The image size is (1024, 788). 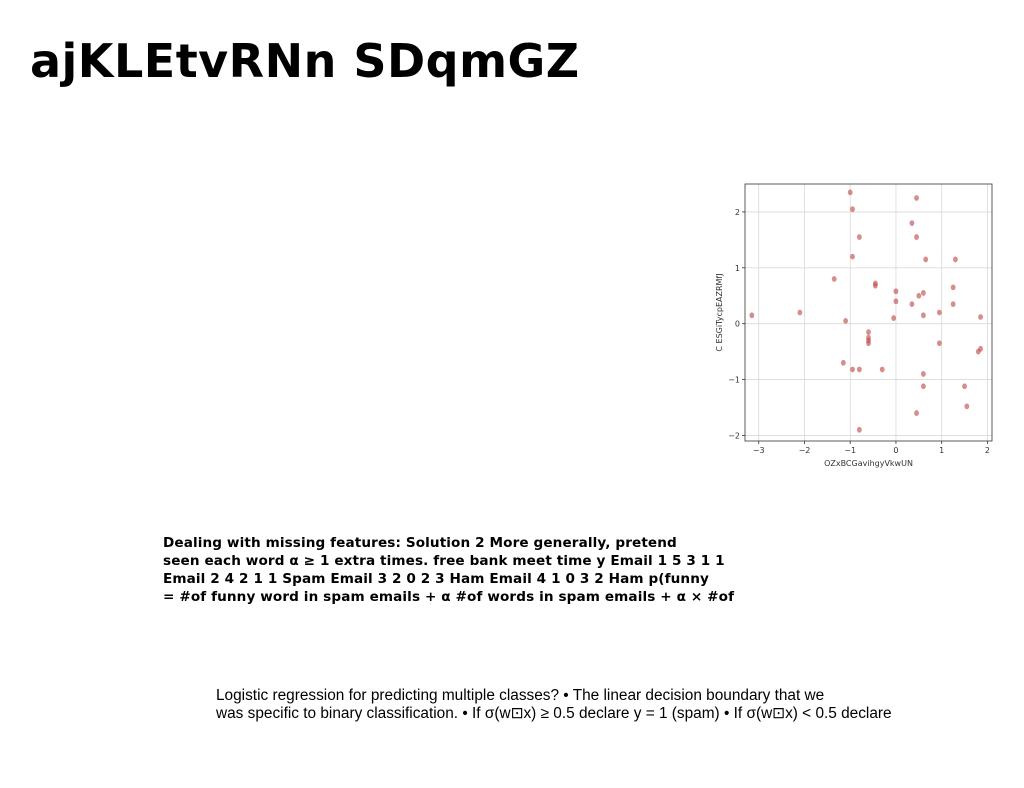 I want to click on y-tick-label: 1, so click(x=737, y=268).